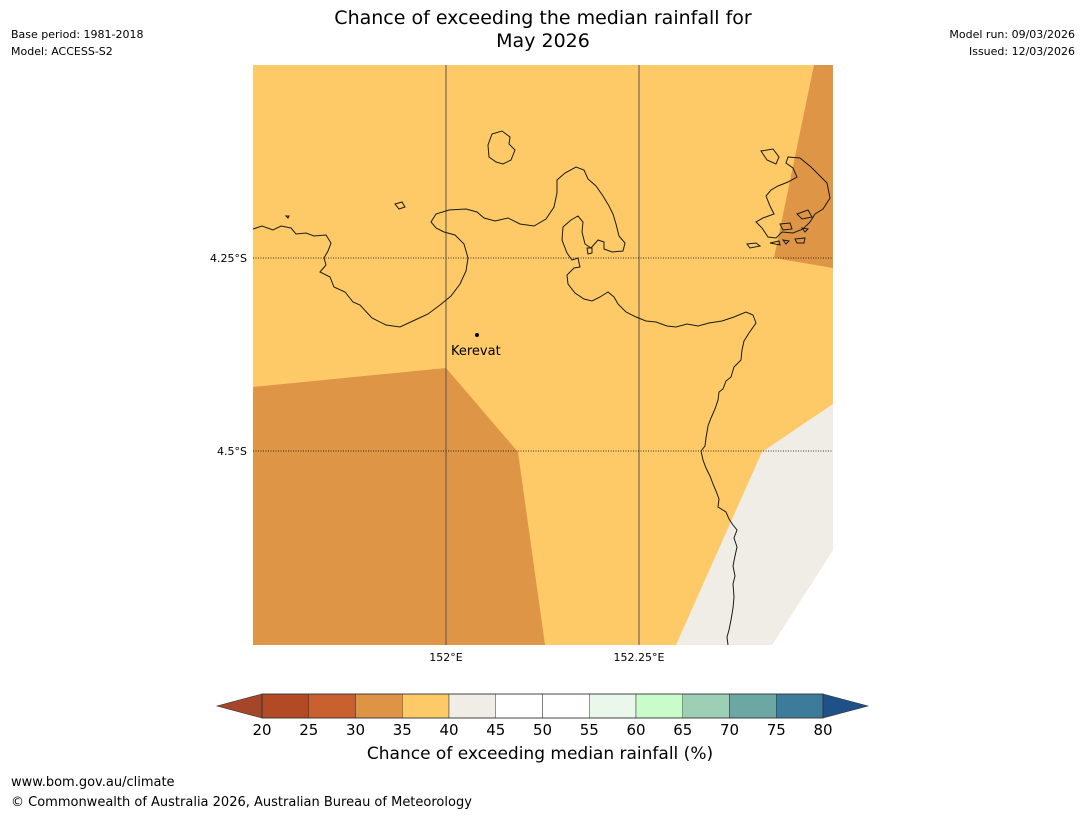 The width and height of the screenshot is (1085, 816). What do you see at coordinates (682, 730) in the screenshot?
I see `colorbar-tick-label: 65` at bounding box center [682, 730].